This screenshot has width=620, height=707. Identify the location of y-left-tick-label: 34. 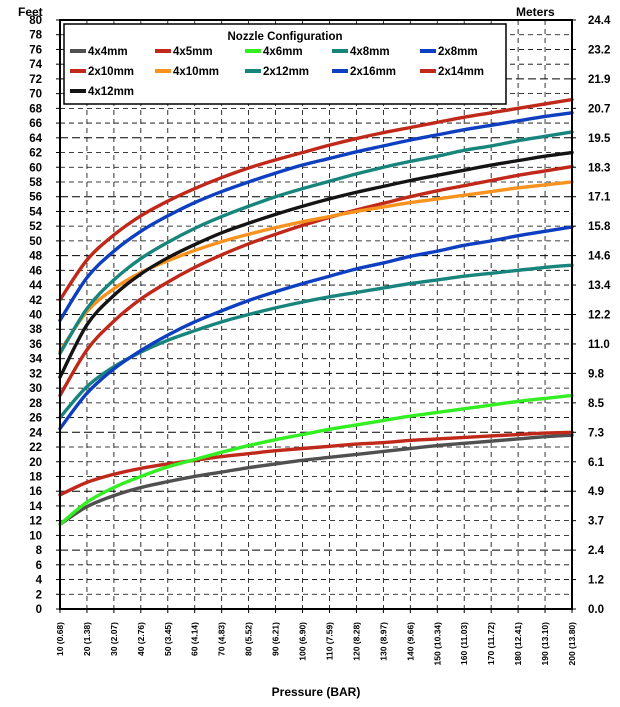
(35, 360).